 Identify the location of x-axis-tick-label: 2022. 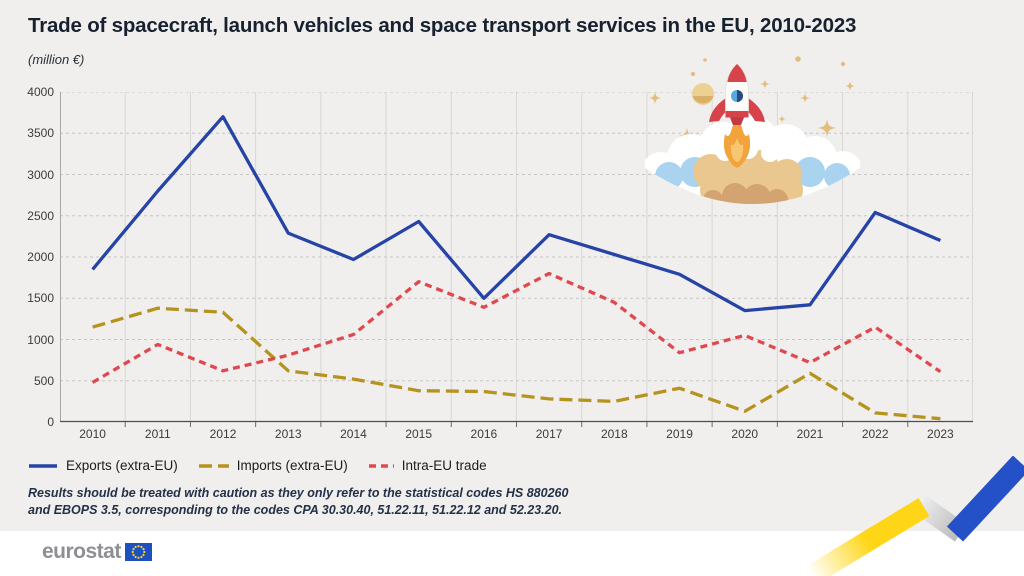
(875, 434).